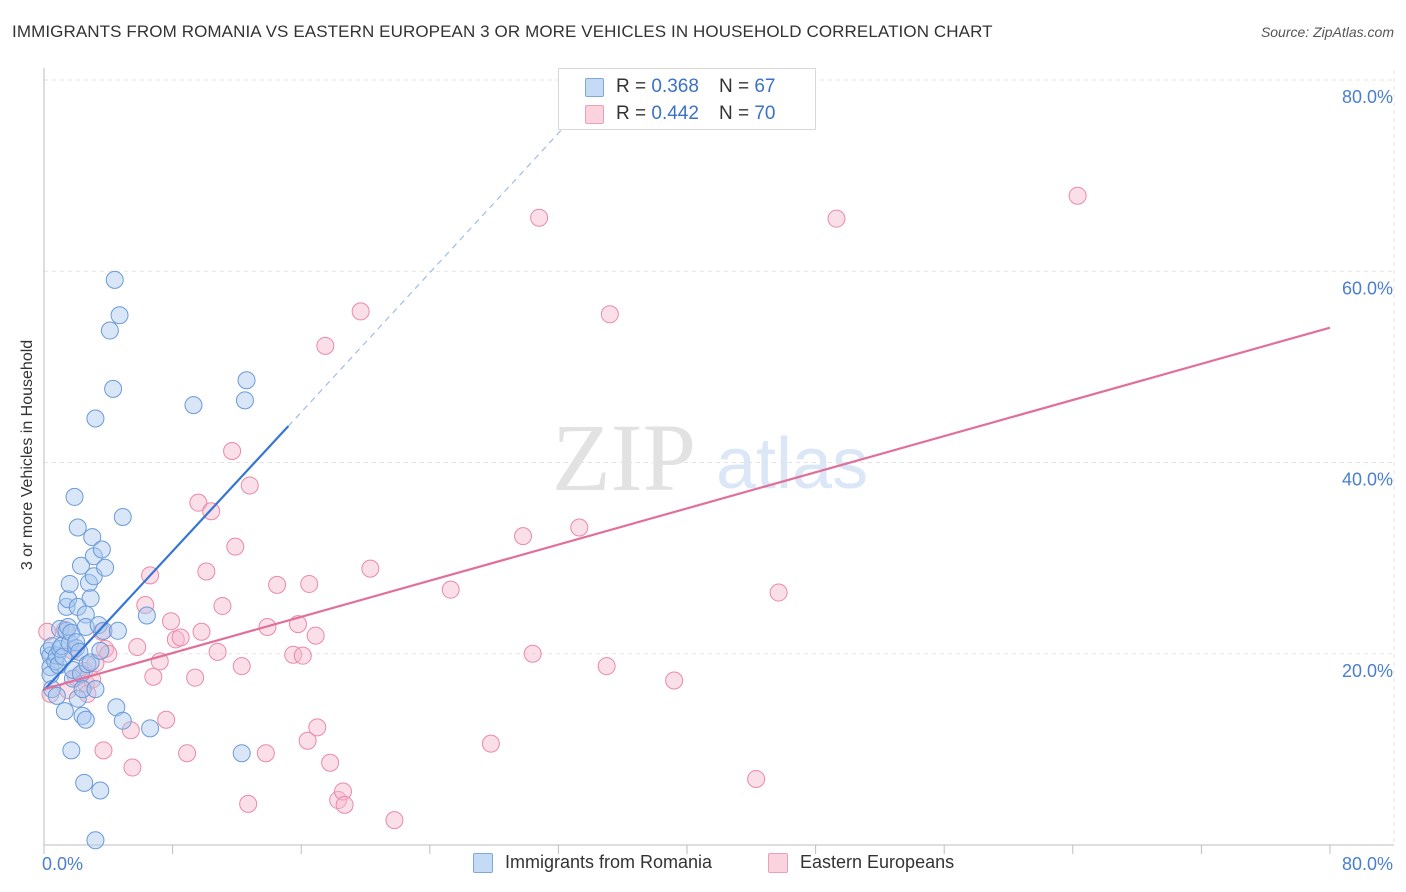 Image resolution: width=1406 pixels, height=892 pixels. I want to click on y-tick-label-1: 40.0%, so click(1367, 480).